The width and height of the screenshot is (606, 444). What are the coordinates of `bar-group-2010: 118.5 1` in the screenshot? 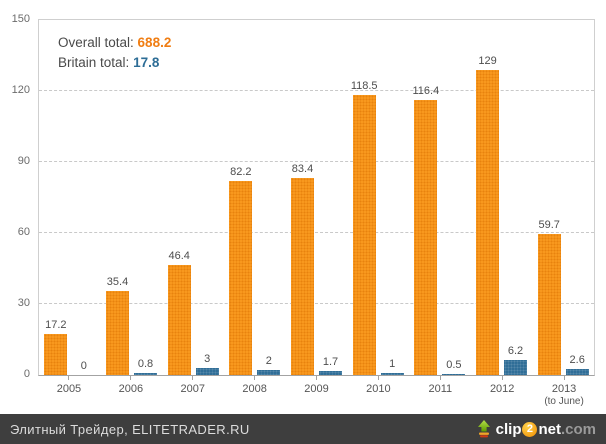 It's located at (378, 227).